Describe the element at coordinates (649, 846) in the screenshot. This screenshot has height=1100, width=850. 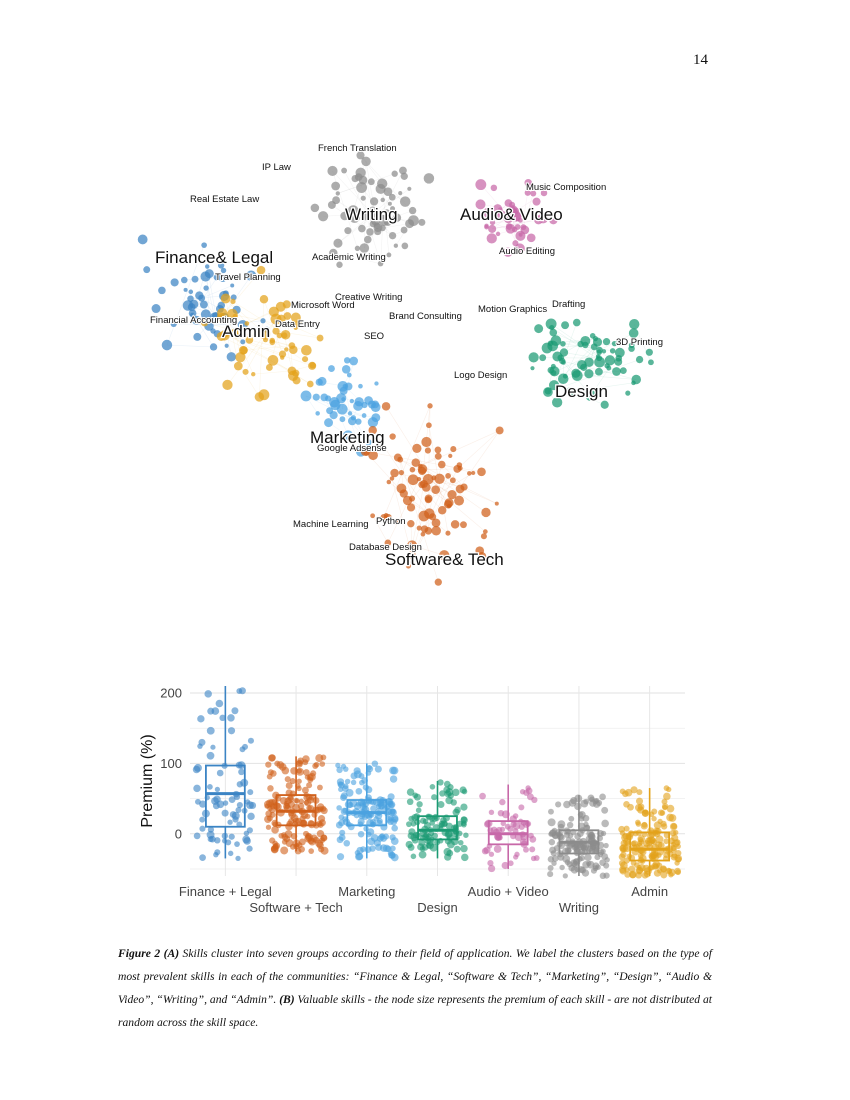
I see `box-iqr` at that location.